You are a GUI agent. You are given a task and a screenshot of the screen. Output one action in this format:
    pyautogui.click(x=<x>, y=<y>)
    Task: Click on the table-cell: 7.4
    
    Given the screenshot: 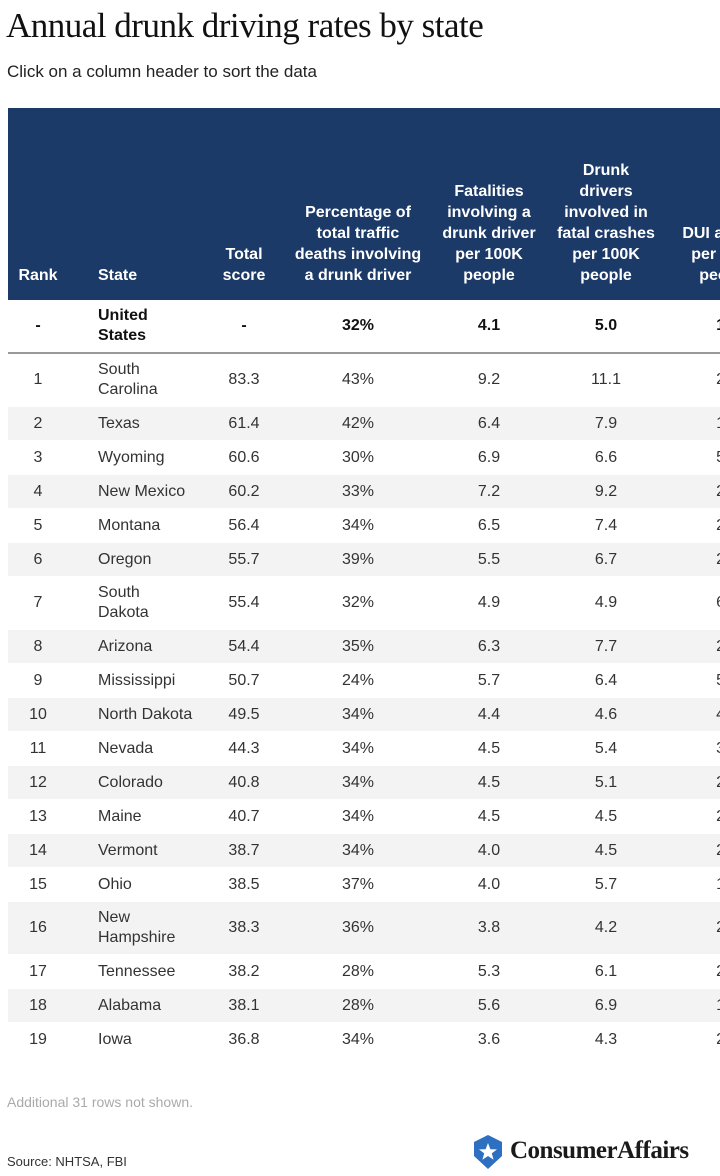 What is the action you would take?
    pyautogui.click(x=606, y=525)
    